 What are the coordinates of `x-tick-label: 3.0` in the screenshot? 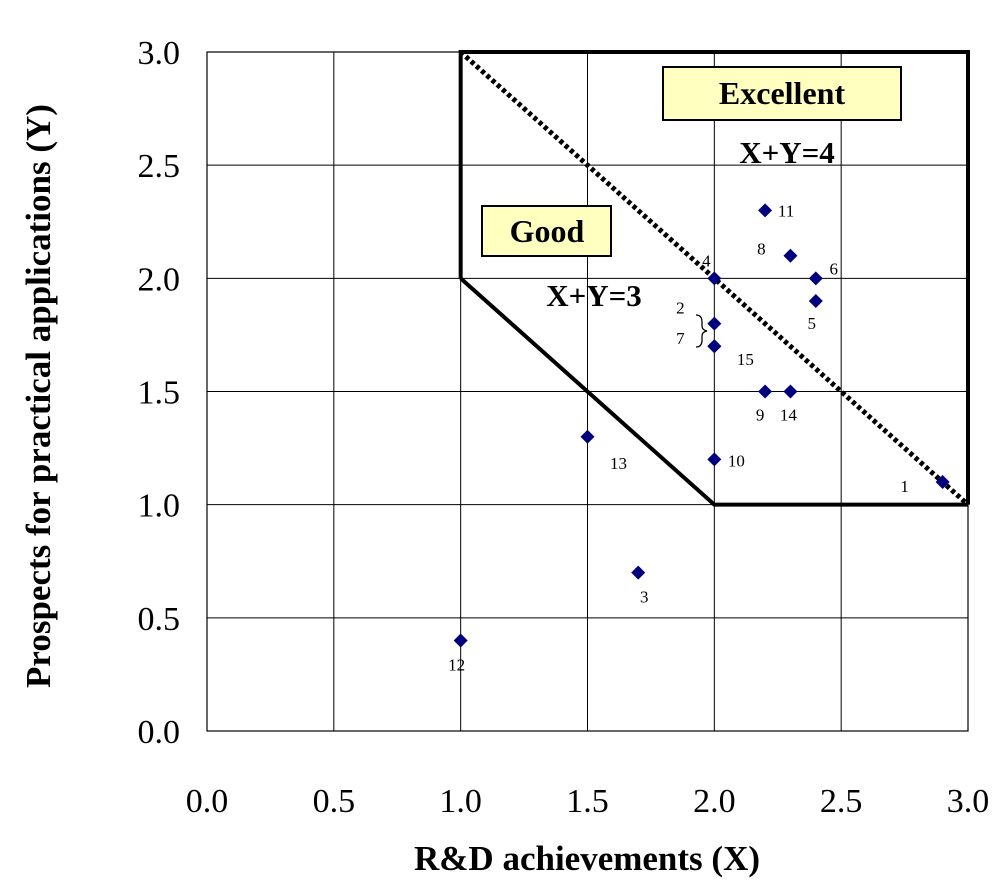 It's located at (968, 801).